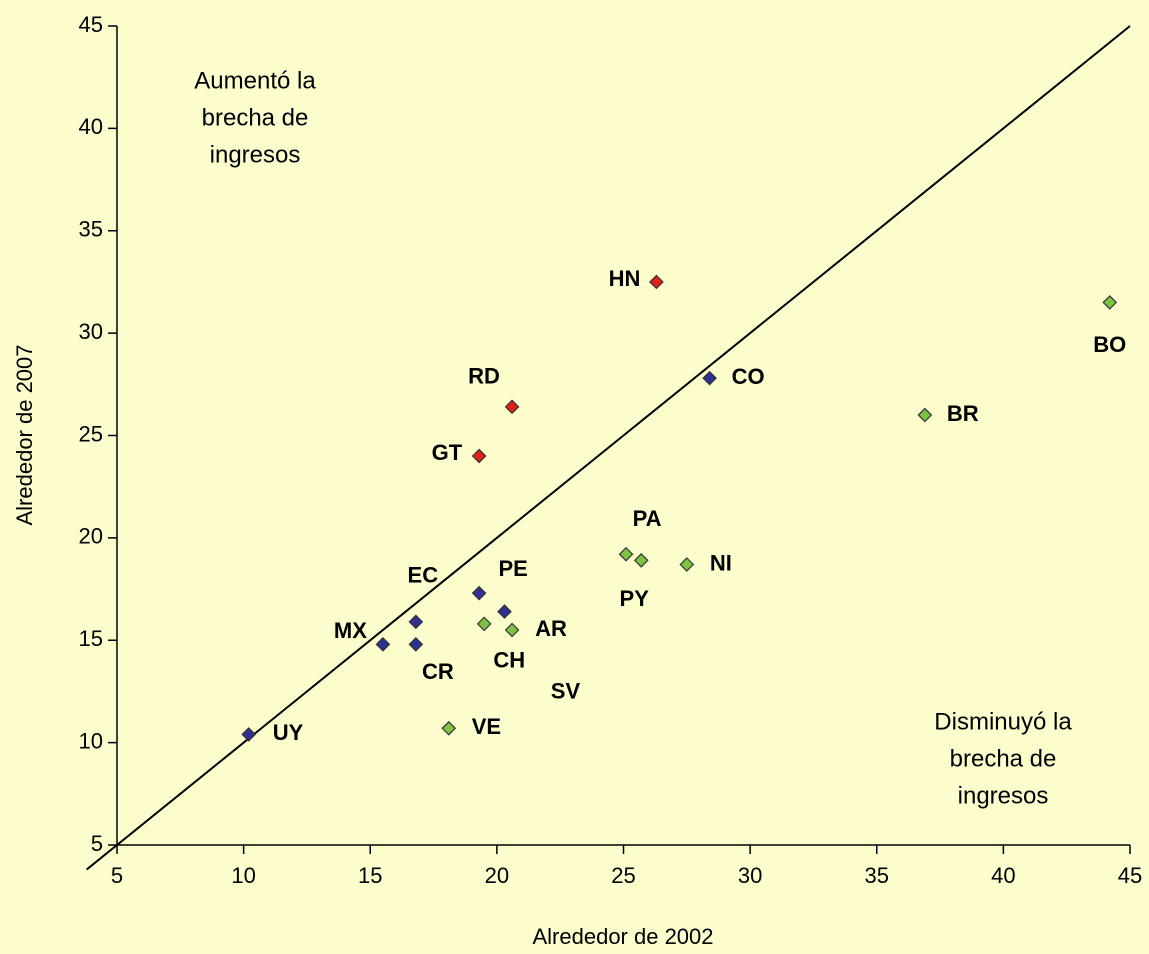 Image resolution: width=1149 pixels, height=954 pixels. Describe the element at coordinates (748, 376) in the screenshot. I see `point-label: CO` at that location.